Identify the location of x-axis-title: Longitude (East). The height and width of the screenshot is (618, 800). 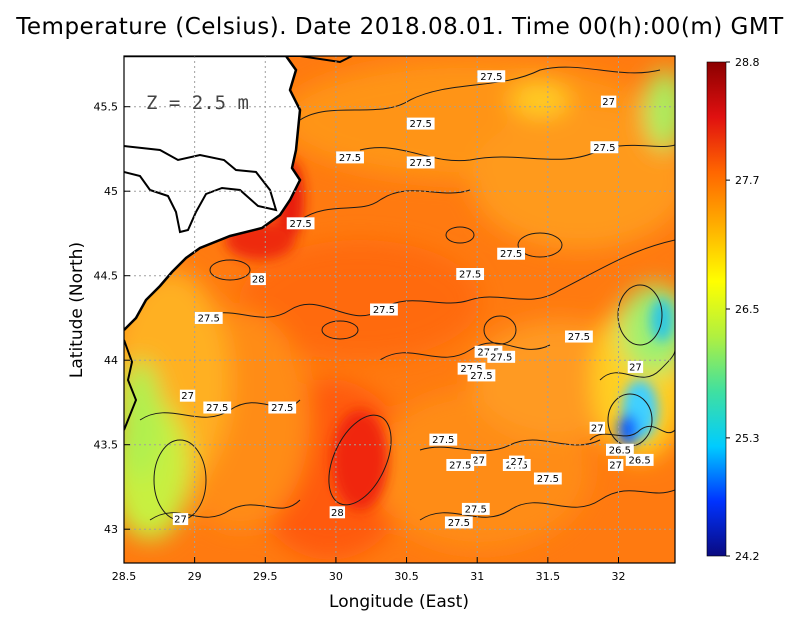
(399, 602).